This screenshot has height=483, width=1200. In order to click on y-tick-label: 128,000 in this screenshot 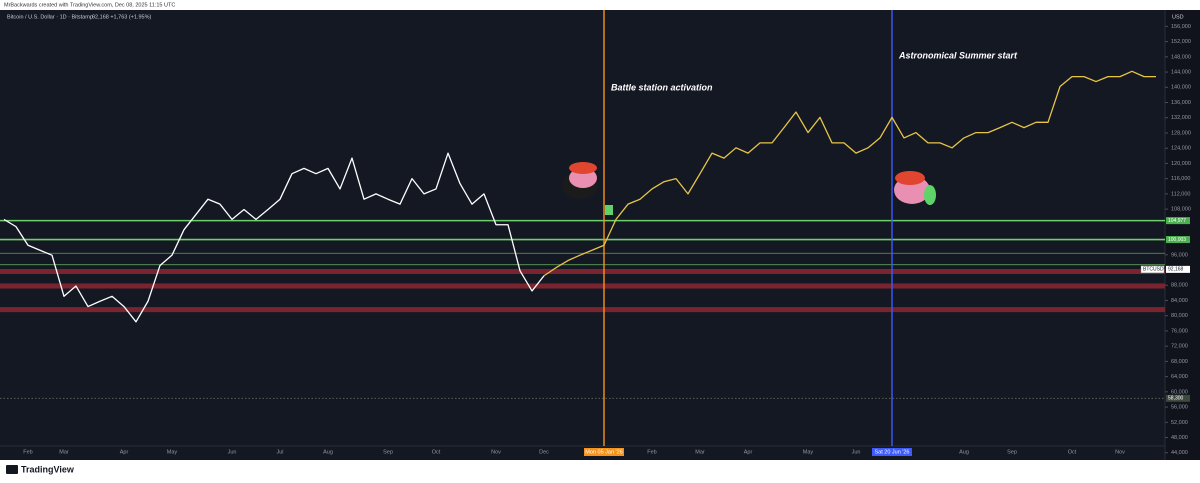, I will do `click(1181, 133)`.